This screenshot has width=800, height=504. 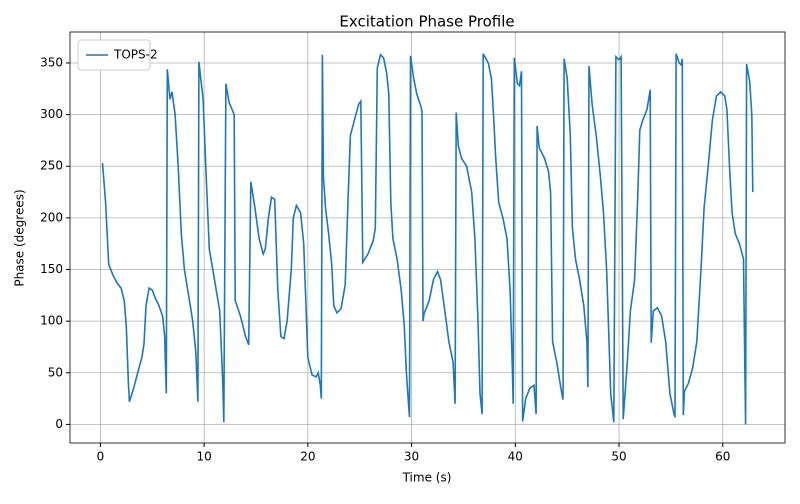 What do you see at coordinates (51, 321) in the screenshot?
I see `y-tick-label: 100` at bounding box center [51, 321].